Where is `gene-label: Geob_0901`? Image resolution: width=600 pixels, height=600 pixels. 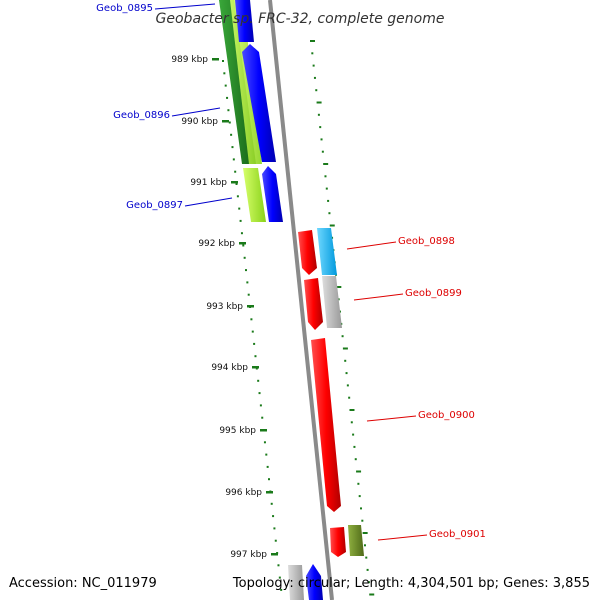 gene-label: Geob_0901 is located at coordinates (457, 534).